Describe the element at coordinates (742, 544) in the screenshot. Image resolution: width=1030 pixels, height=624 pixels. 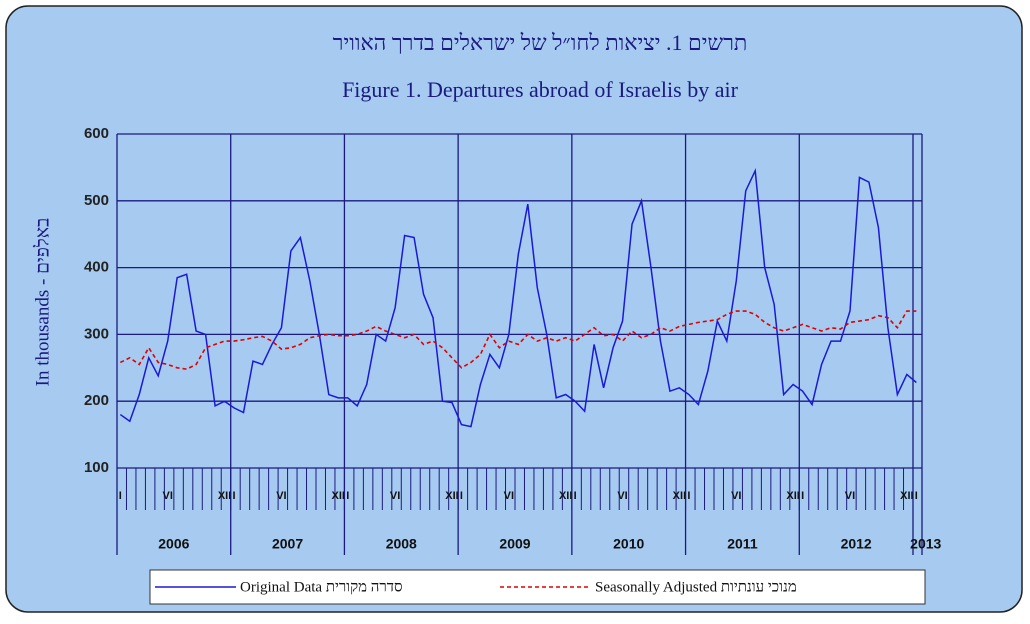
I see `year-label: 2011` at that location.